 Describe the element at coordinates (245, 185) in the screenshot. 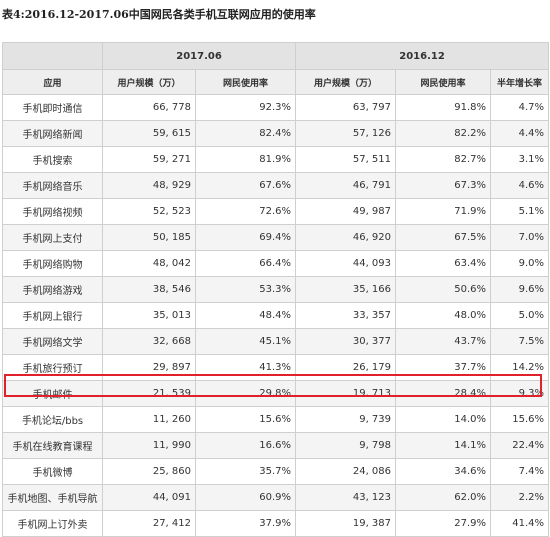

I see `value-cell: 67.6%` at that location.